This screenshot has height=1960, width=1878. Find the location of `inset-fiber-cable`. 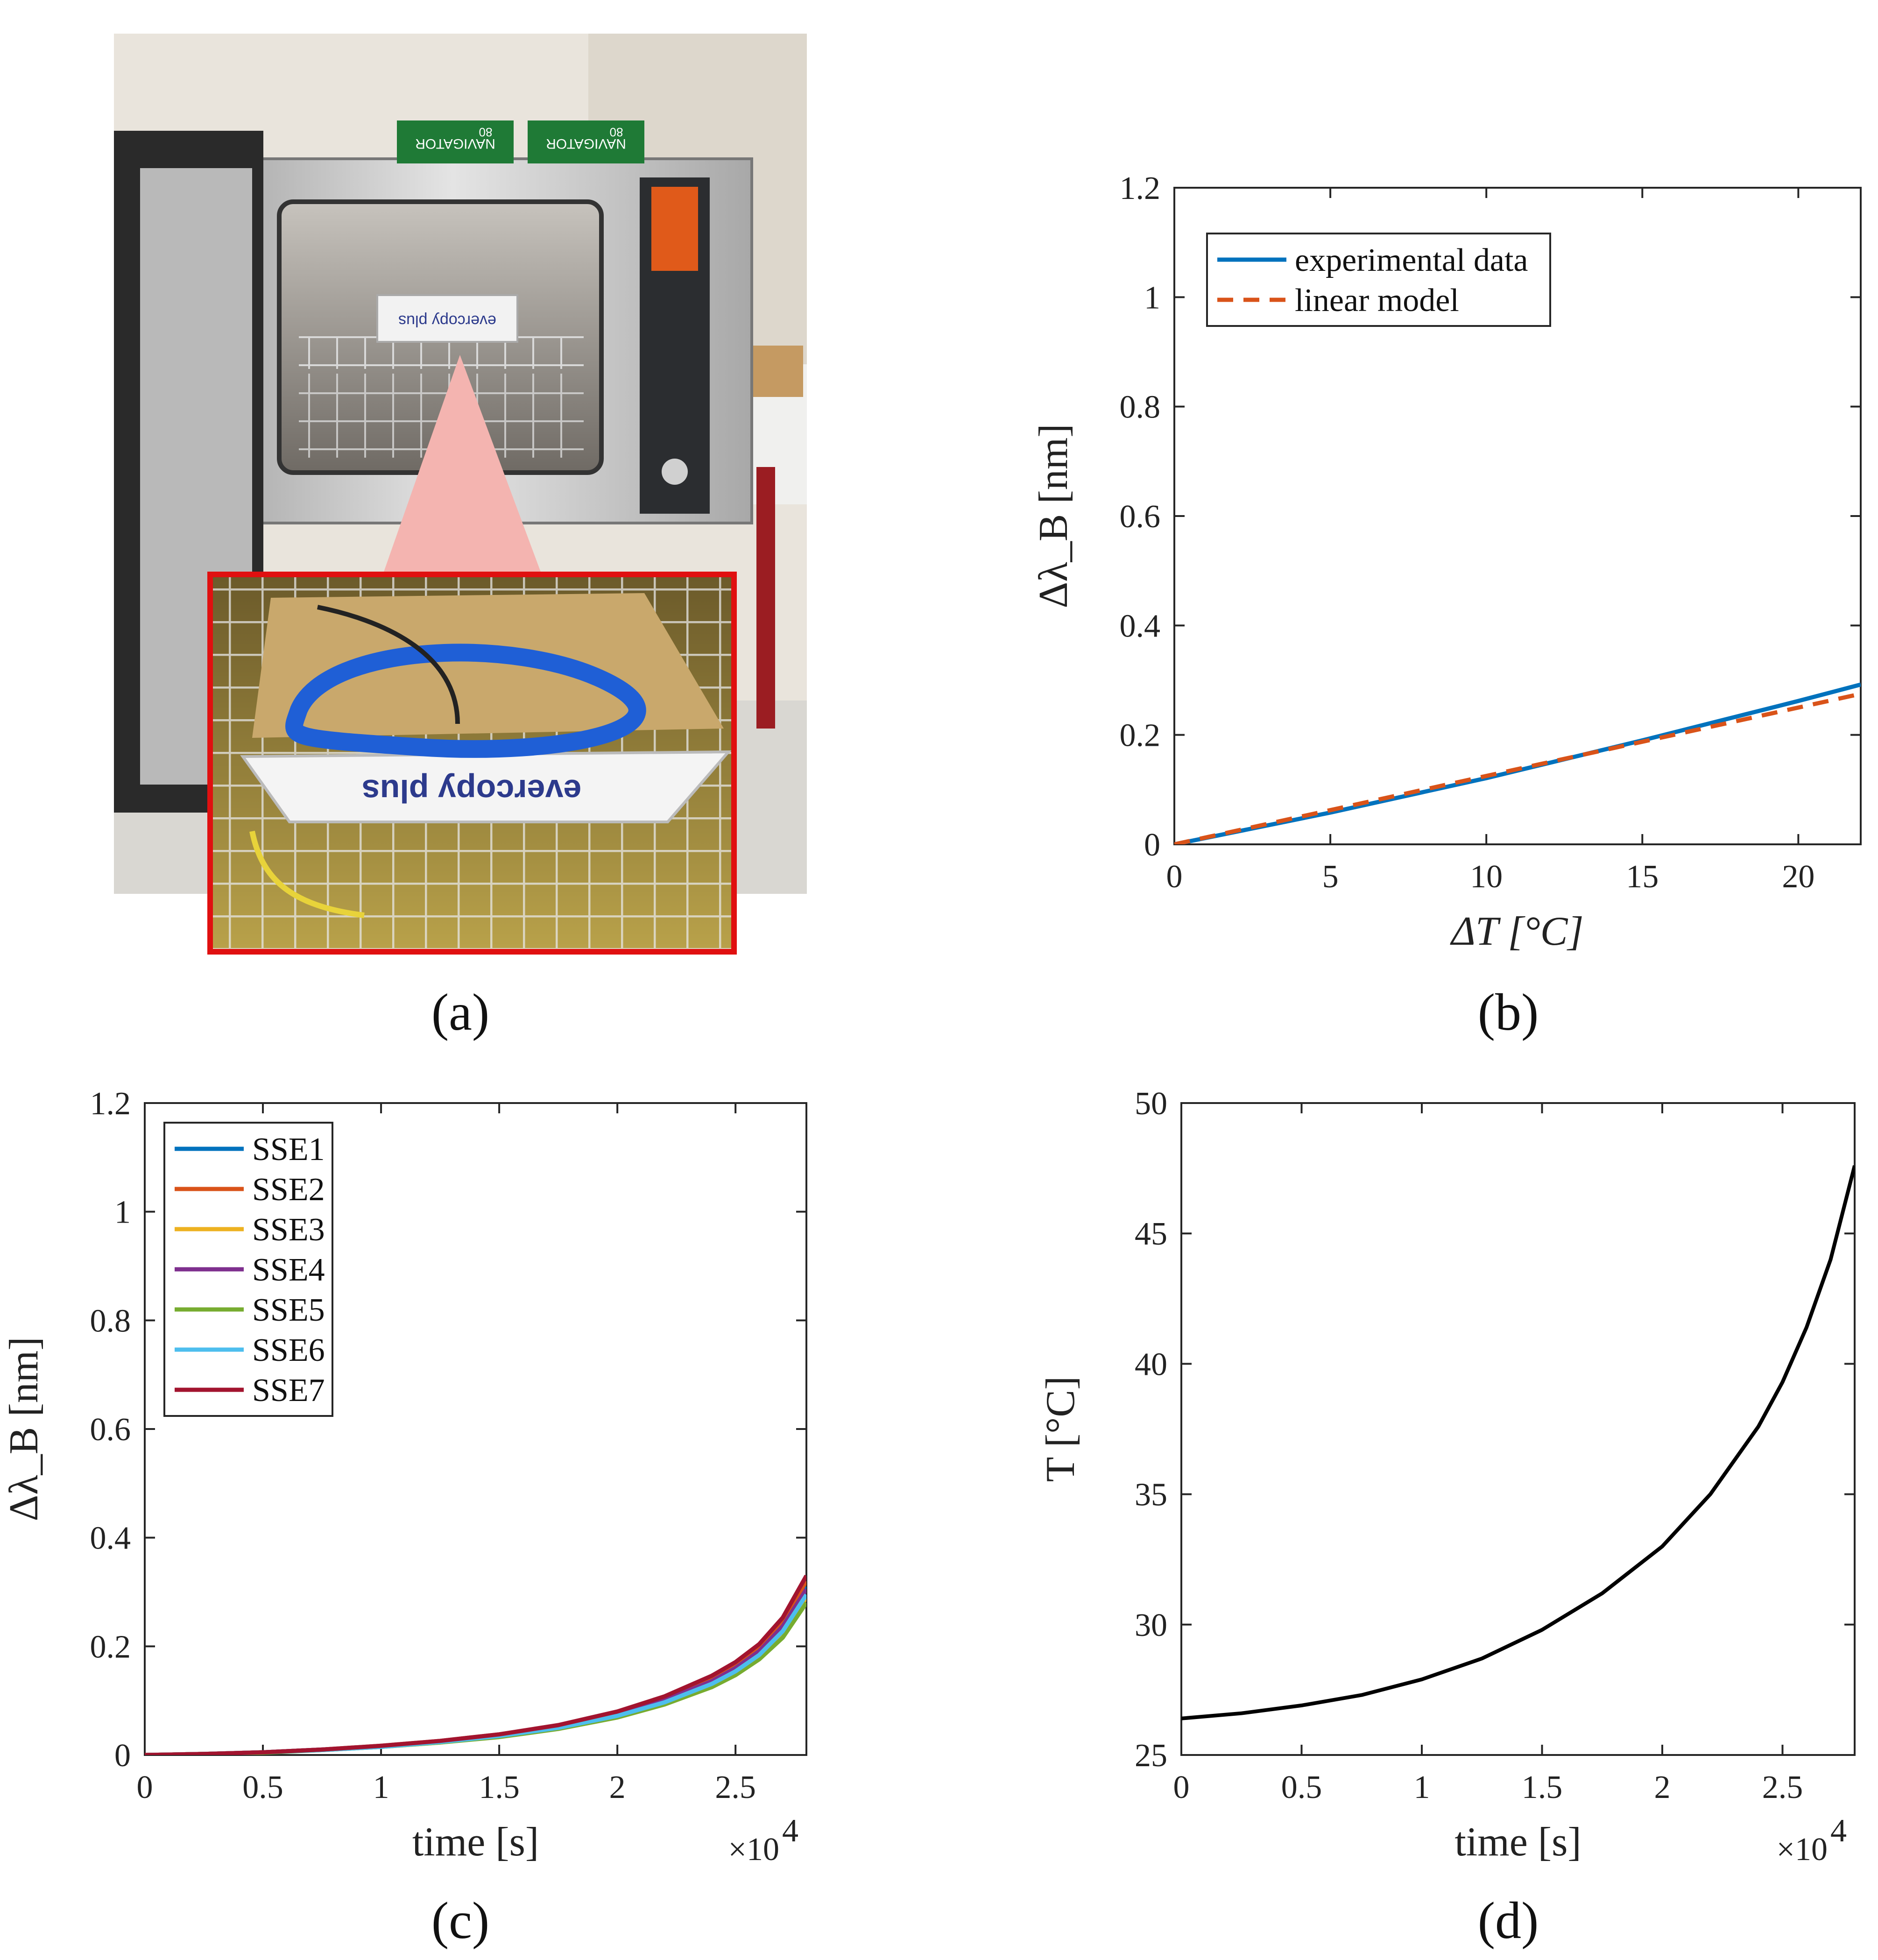

inset-fiber-cable is located at coordinates (388, 665).